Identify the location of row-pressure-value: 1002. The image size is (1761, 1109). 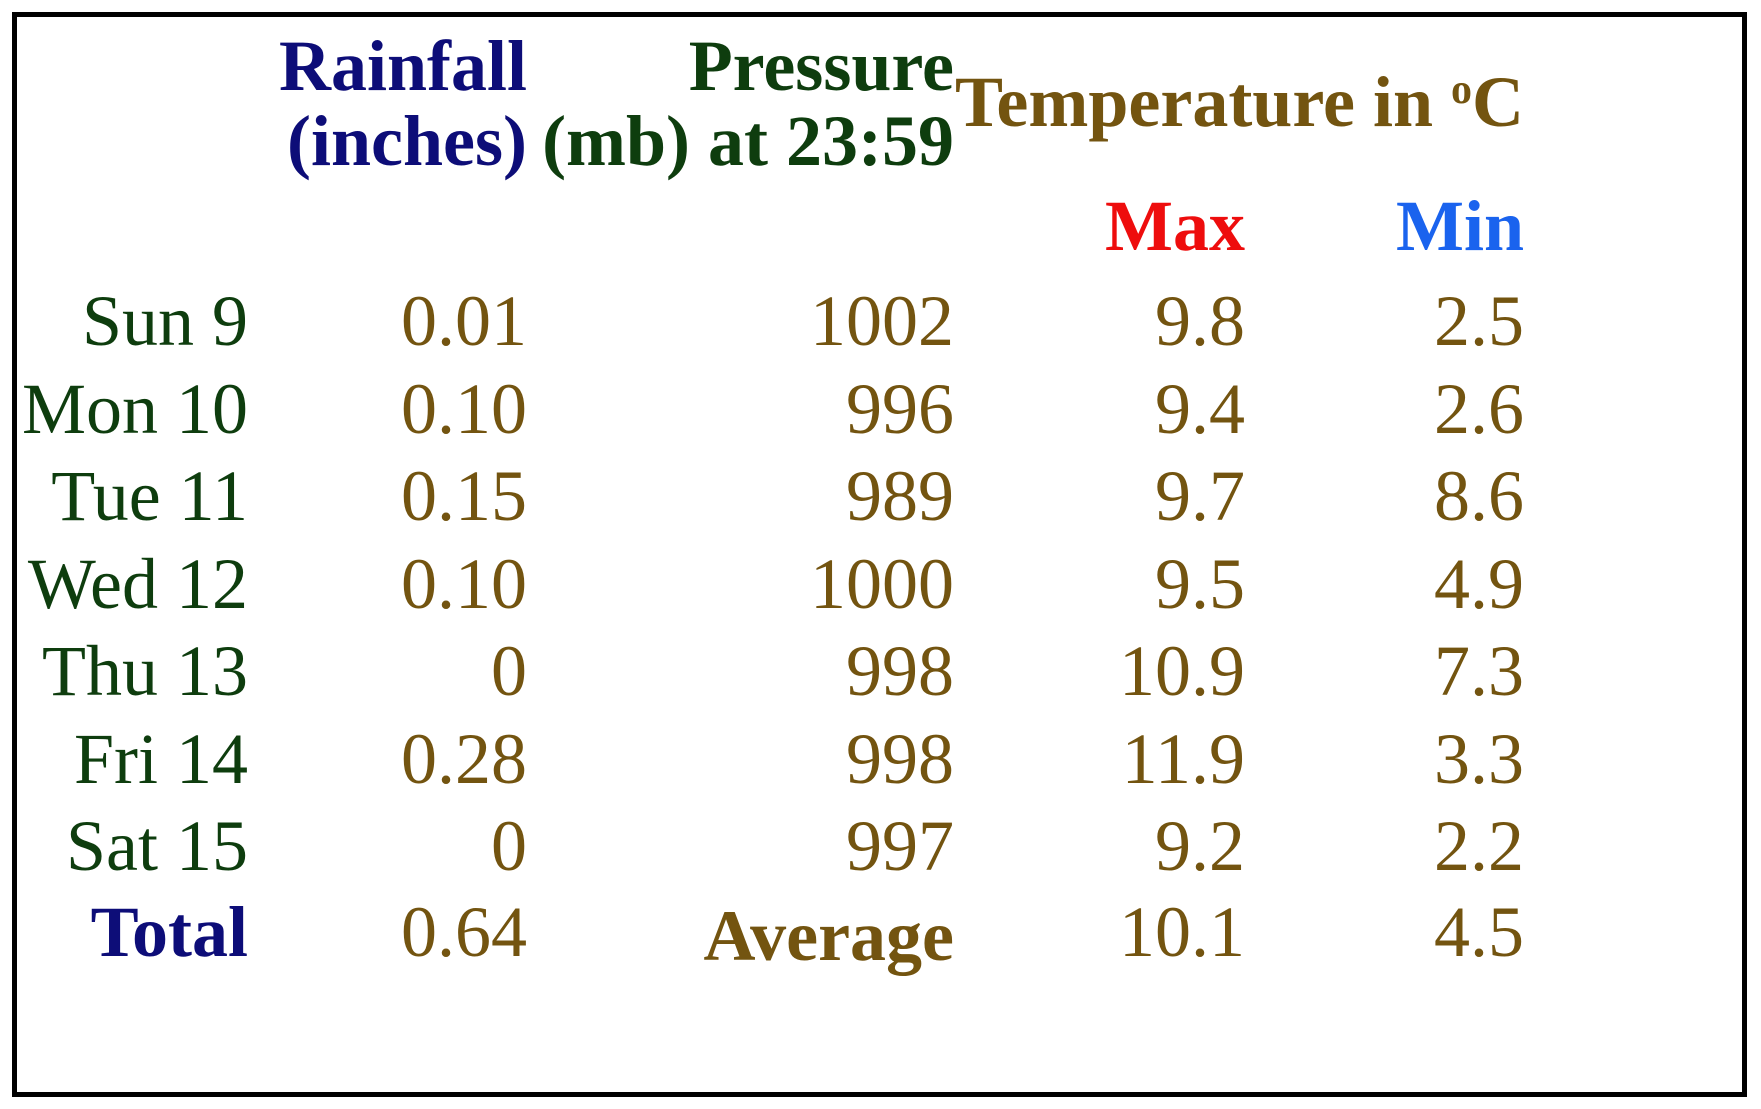
(882, 321).